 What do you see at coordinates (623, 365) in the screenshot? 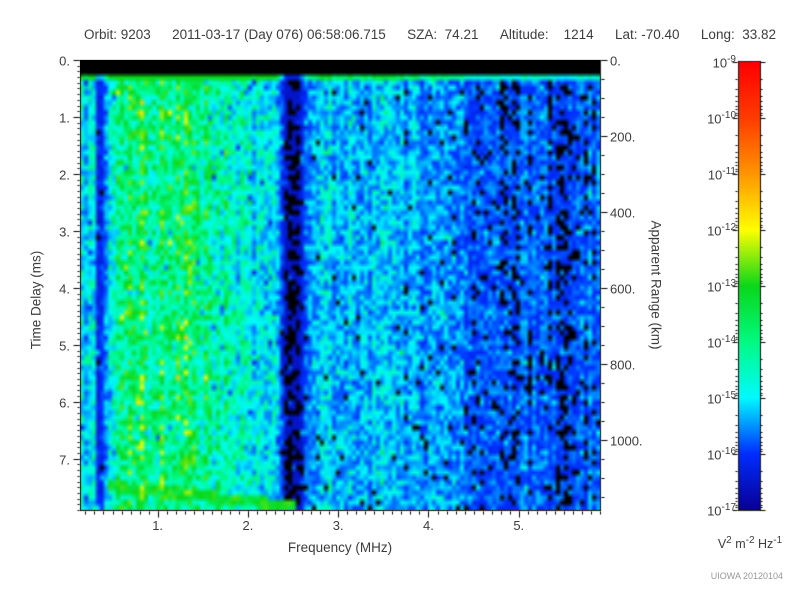
I see `y2-tick-label: 800.` at bounding box center [623, 365].